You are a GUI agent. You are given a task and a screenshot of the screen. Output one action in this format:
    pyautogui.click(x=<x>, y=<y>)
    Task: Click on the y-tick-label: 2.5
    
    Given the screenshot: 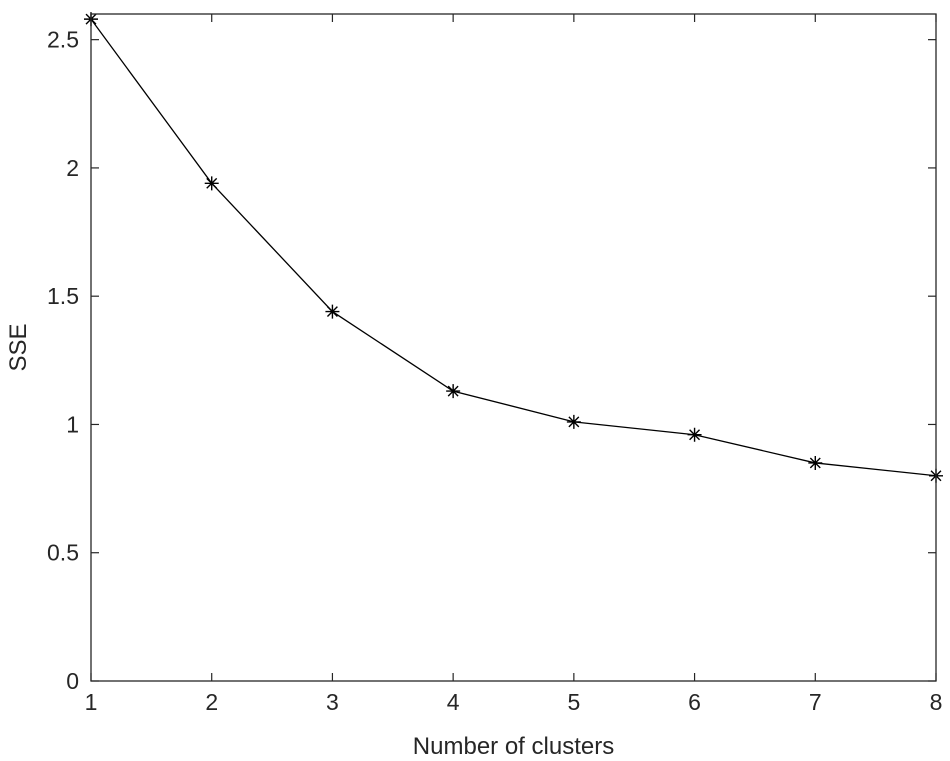 What is the action you would take?
    pyautogui.click(x=63, y=40)
    